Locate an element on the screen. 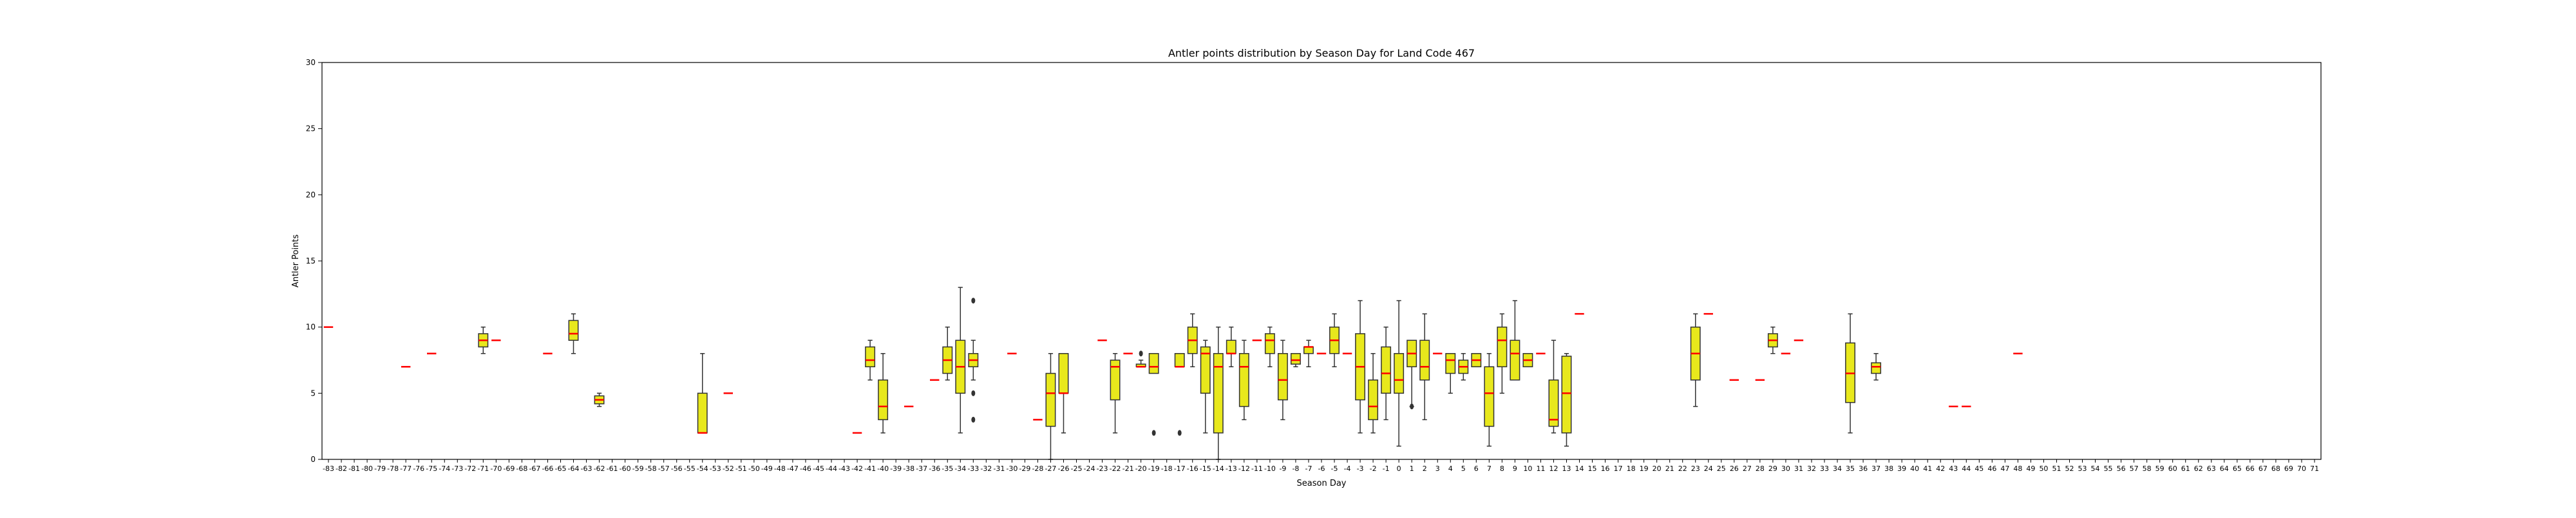 Image resolution: width=2576 pixels, height=518 pixels. x-tick-label: 19 is located at coordinates (1644, 469).